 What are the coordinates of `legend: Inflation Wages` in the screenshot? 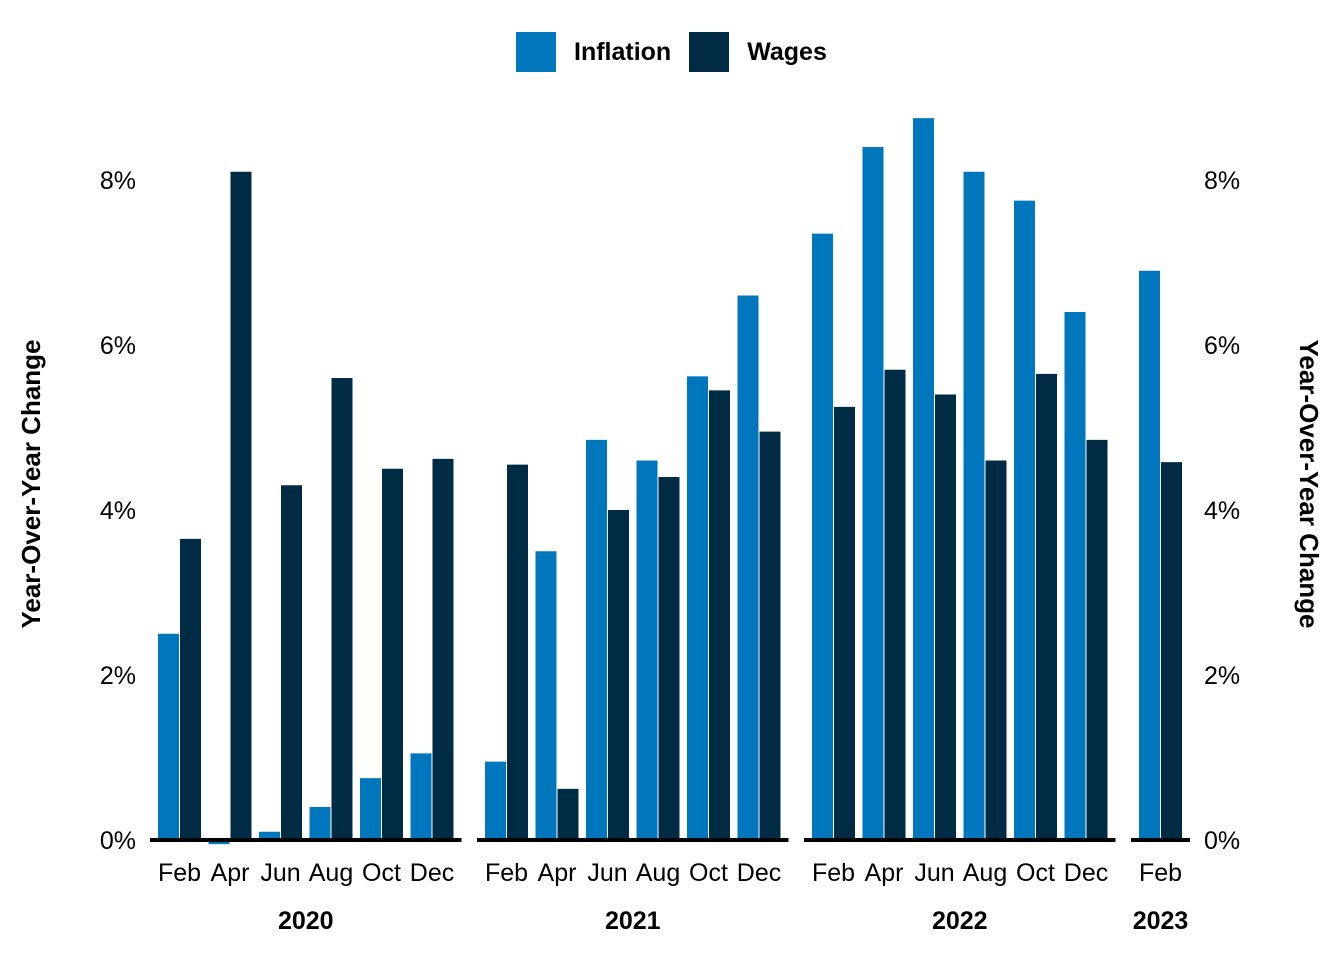 It's located at (680, 52).